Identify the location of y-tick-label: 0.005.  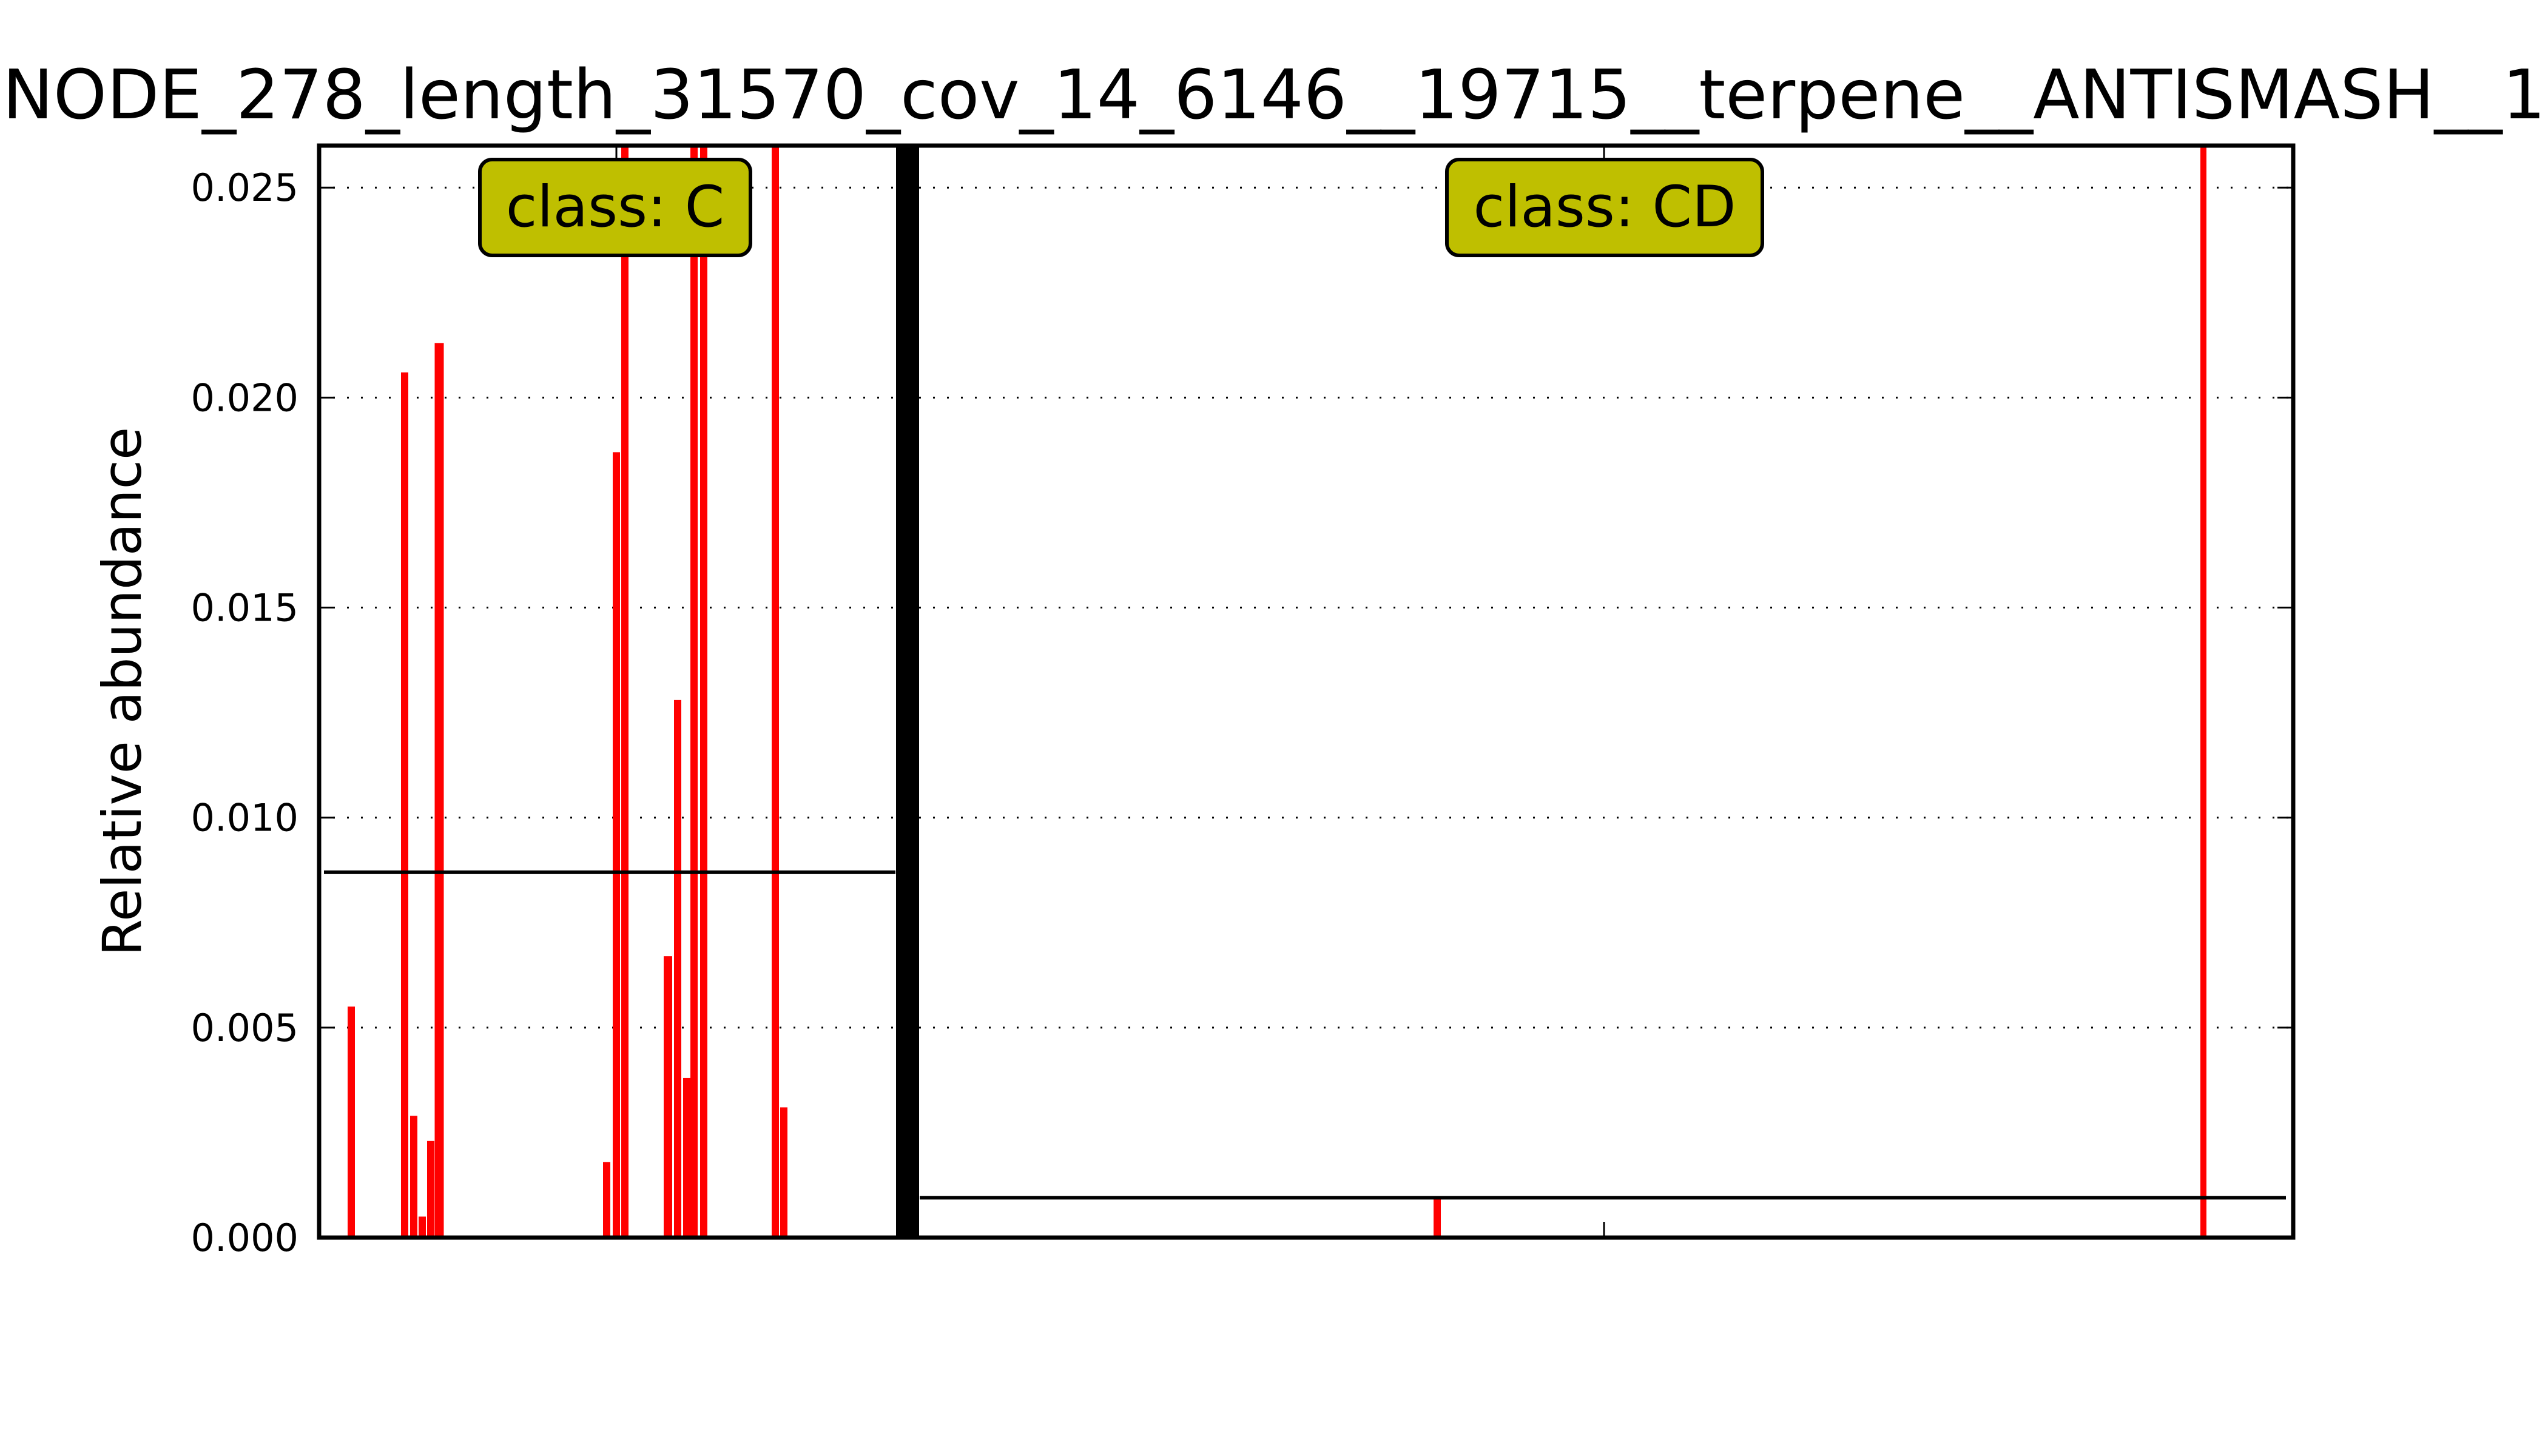
(245, 1028).